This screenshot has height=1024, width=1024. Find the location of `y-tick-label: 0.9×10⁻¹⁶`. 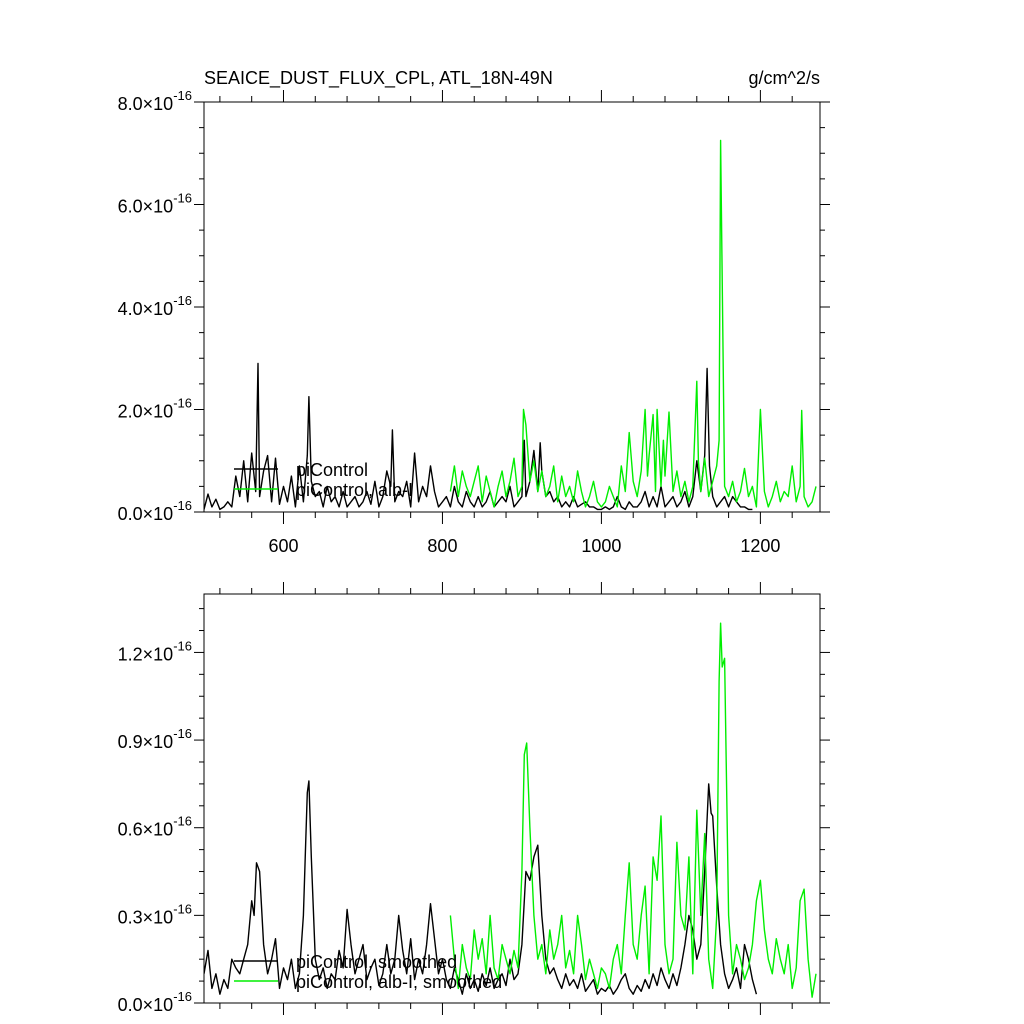

y-tick-label: 0.9×10⁻¹⁶ is located at coordinates (155, 739).